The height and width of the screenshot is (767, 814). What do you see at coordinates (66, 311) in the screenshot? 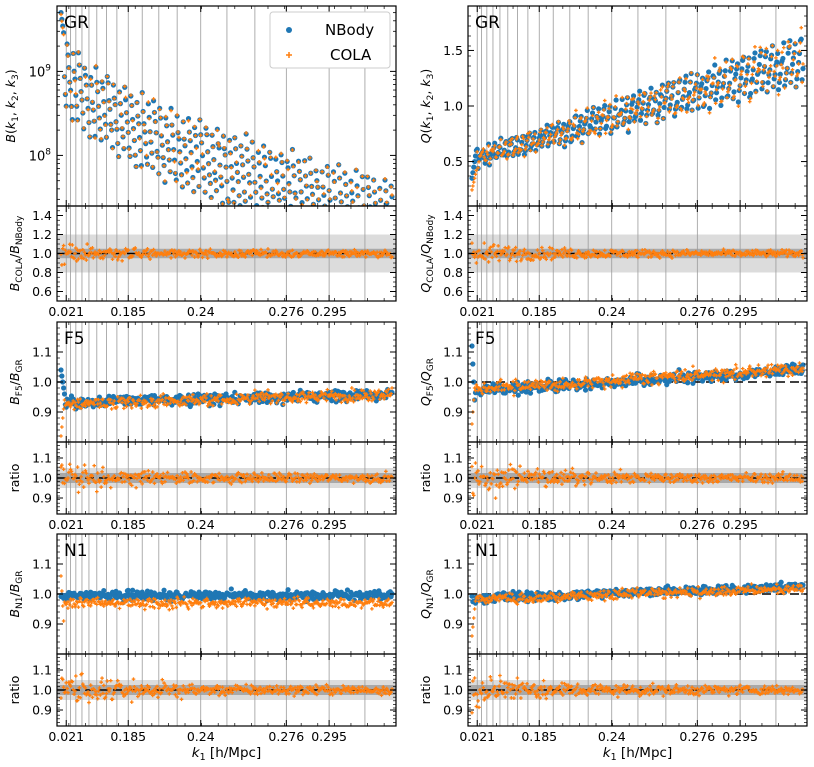
I see `x-tick-label: 0.021` at bounding box center [66, 311].